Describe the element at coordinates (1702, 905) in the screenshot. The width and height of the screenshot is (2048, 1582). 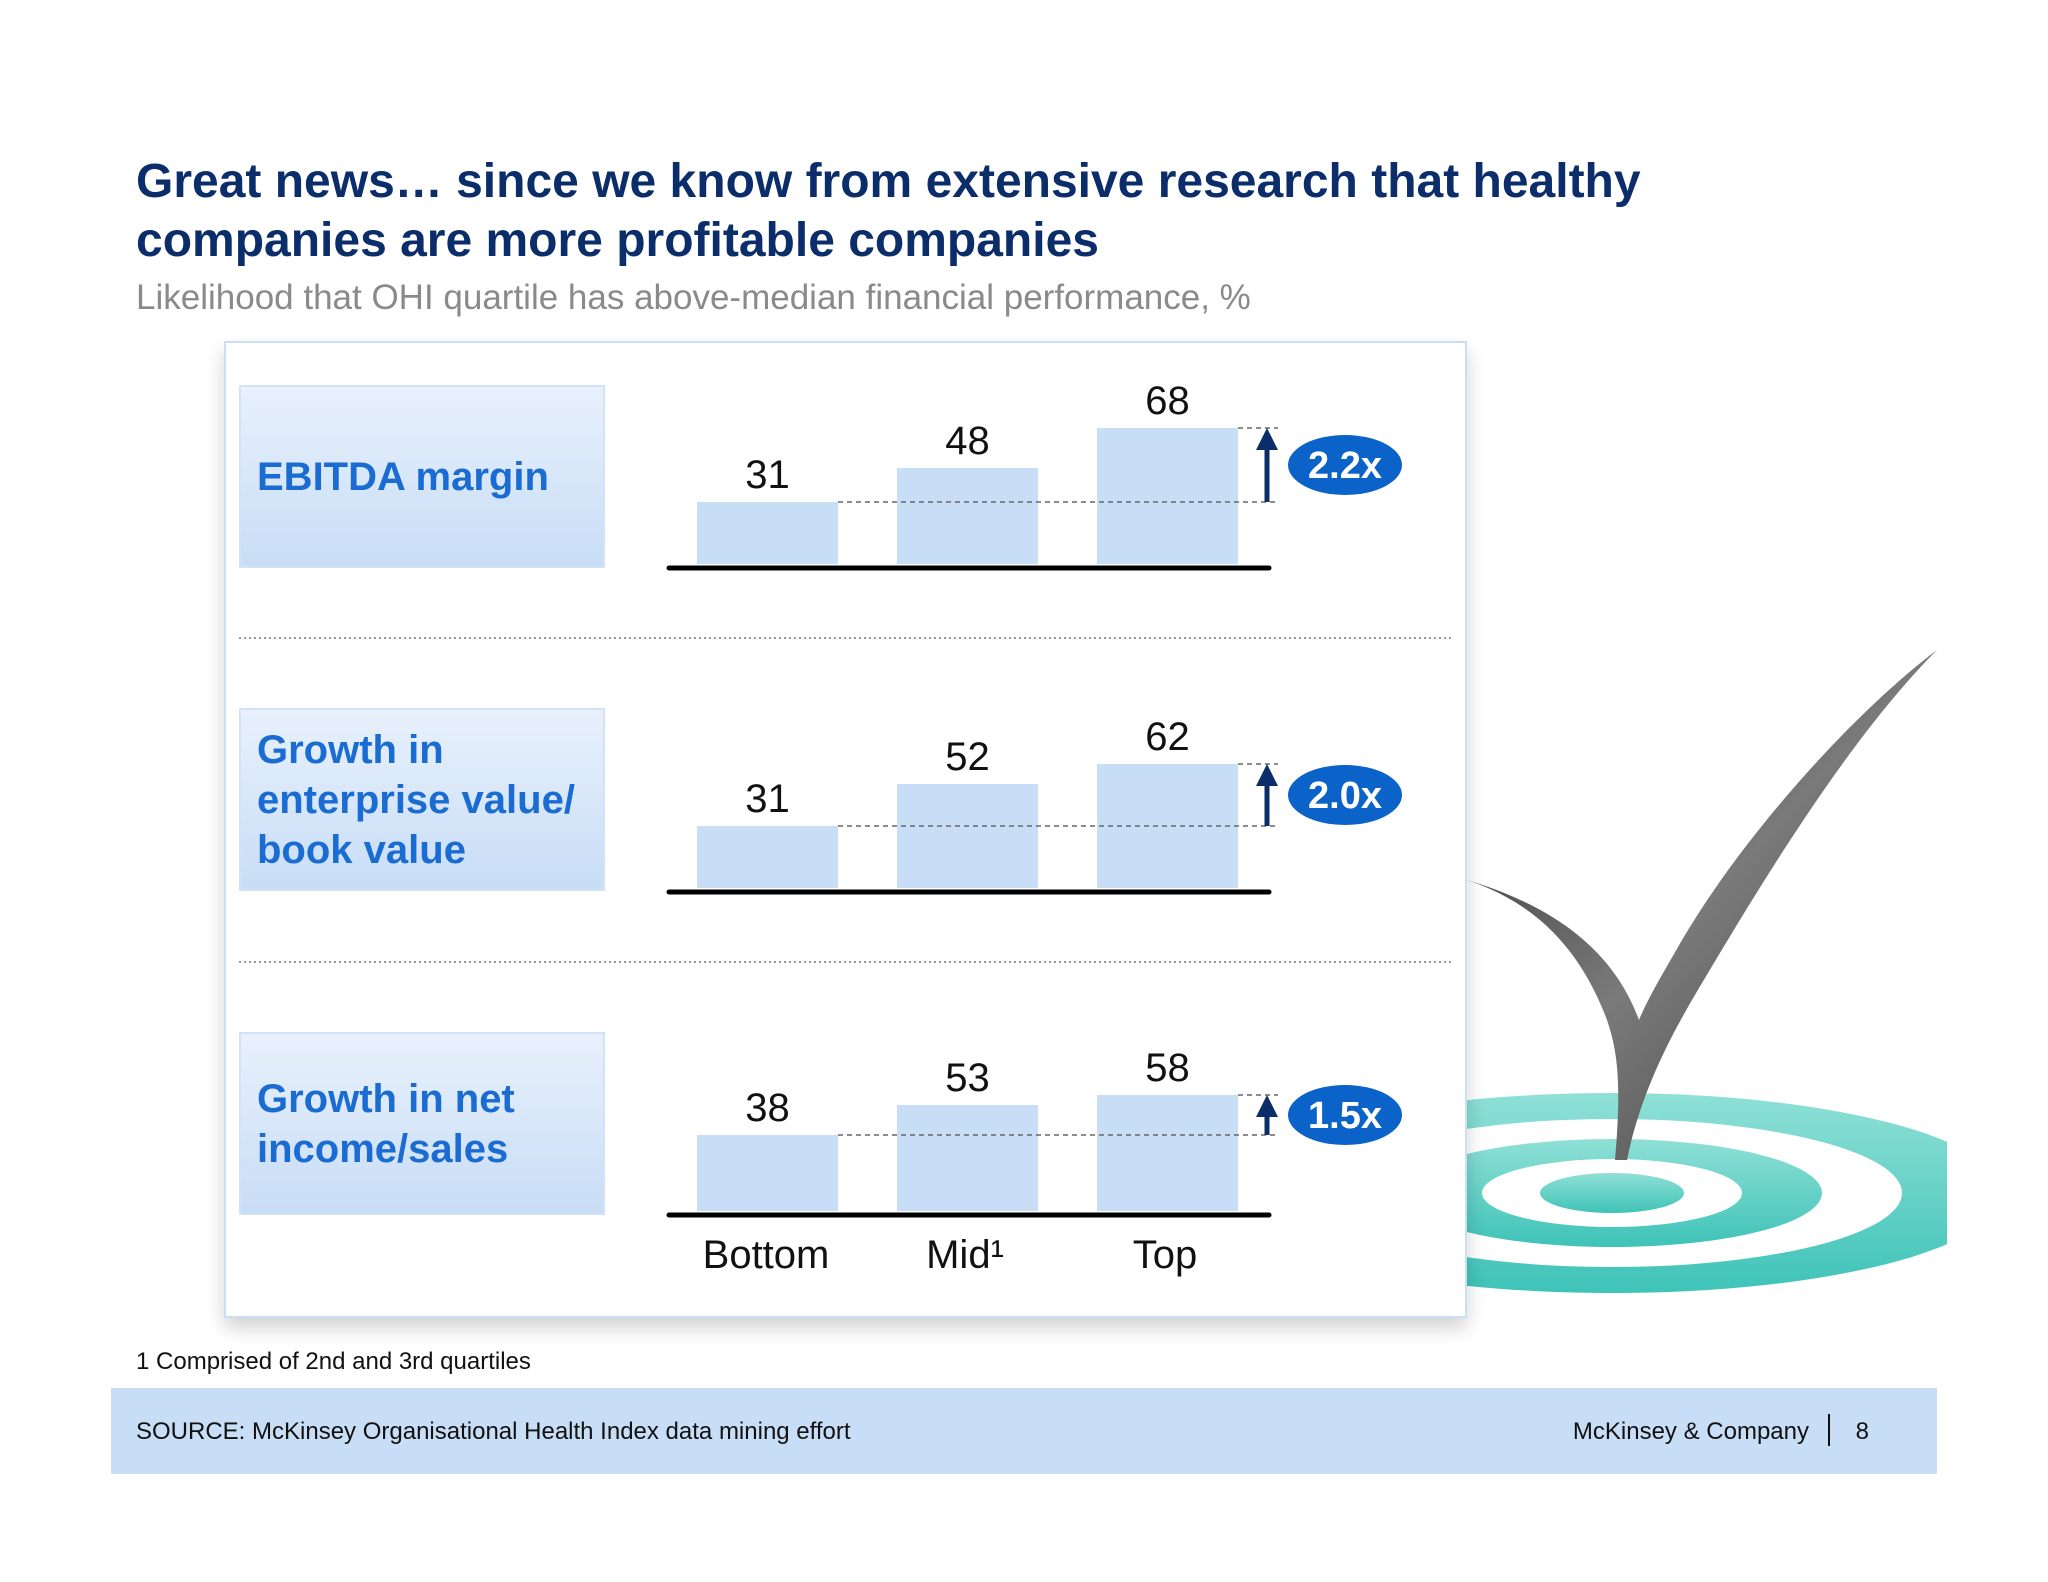
I see `checkmark-shape` at that location.